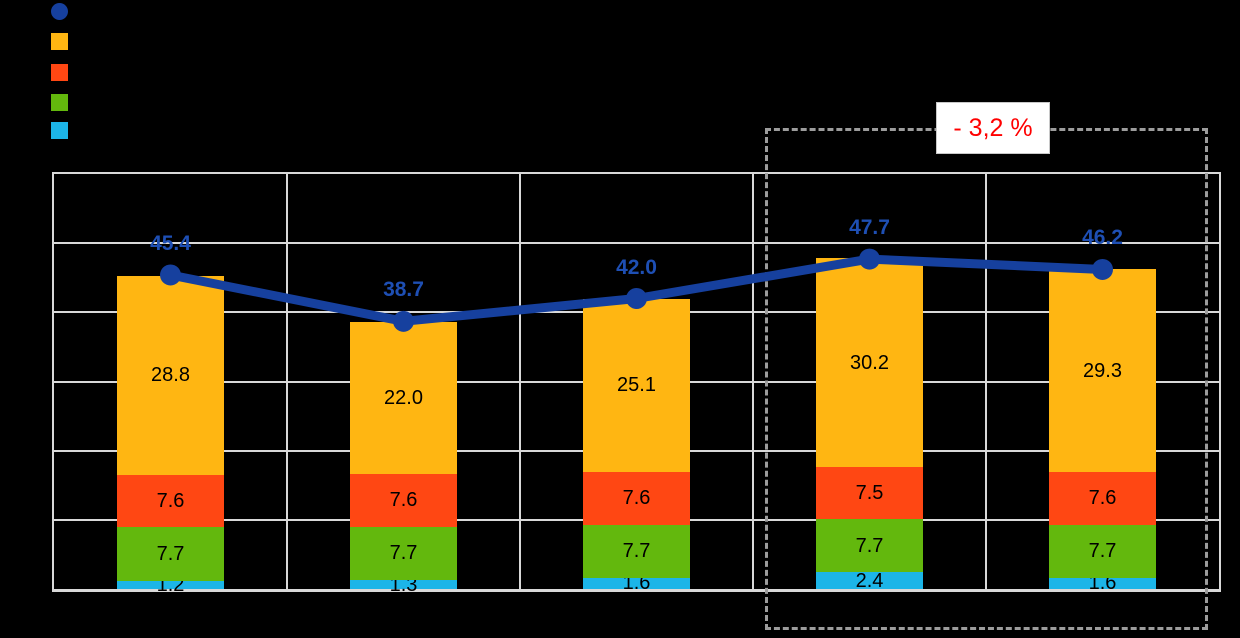  What do you see at coordinates (59, 102) in the screenshot?
I see `green-series-marker` at bounding box center [59, 102].